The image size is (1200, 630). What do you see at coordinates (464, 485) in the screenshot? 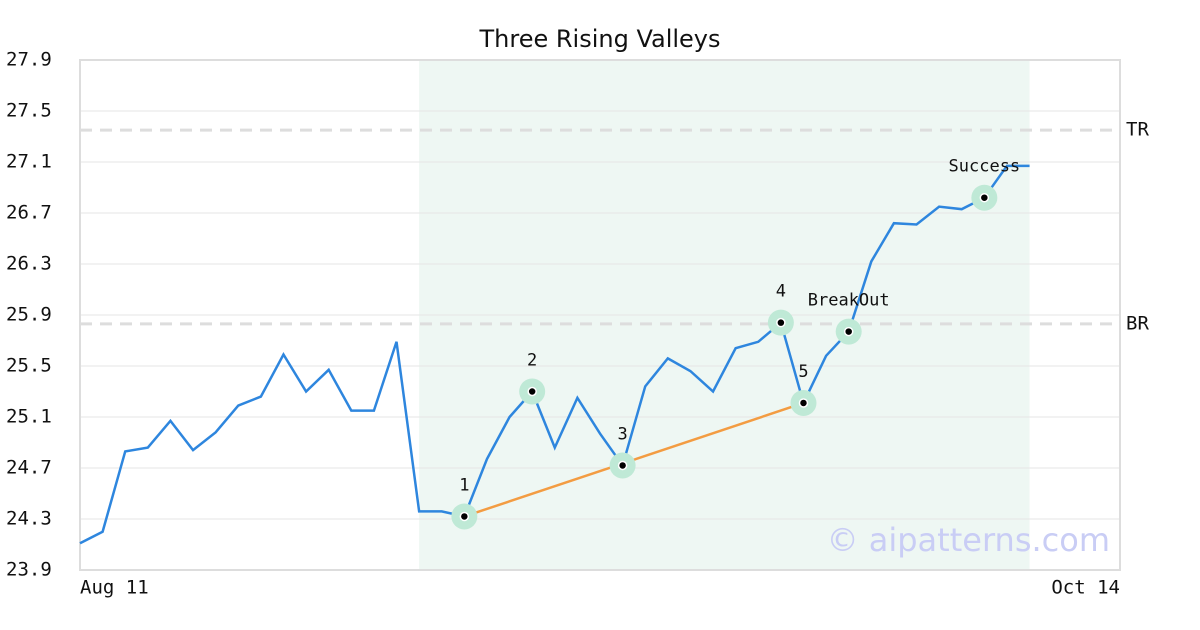
I see `marker-label: 1` at bounding box center [464, 485].